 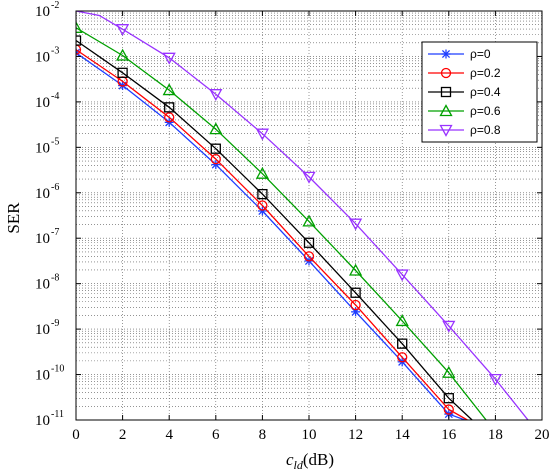 I want to click on x-axis-label: cld(dB), so click(x=310, y=461).